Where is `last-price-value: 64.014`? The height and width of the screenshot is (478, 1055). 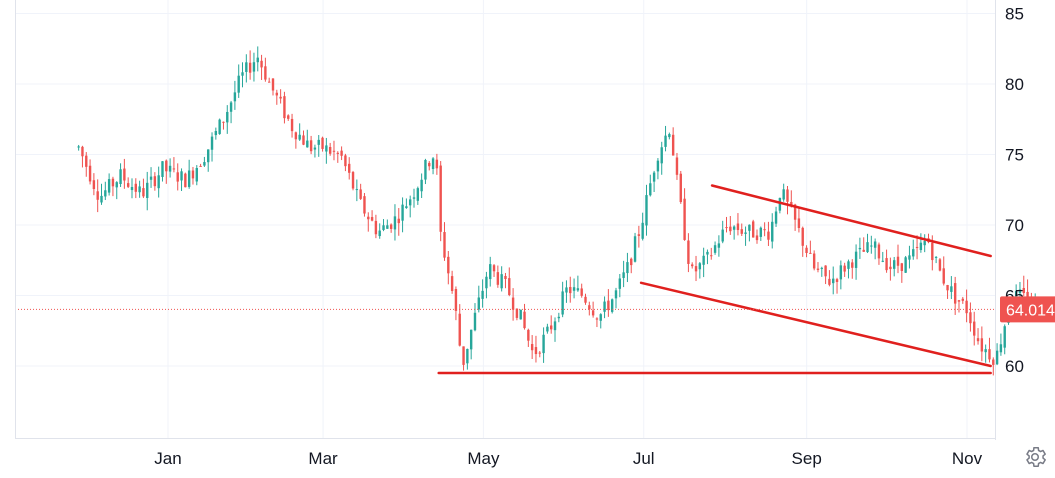
last-price-value: 64.014 is located at coordinates (1030, 310).